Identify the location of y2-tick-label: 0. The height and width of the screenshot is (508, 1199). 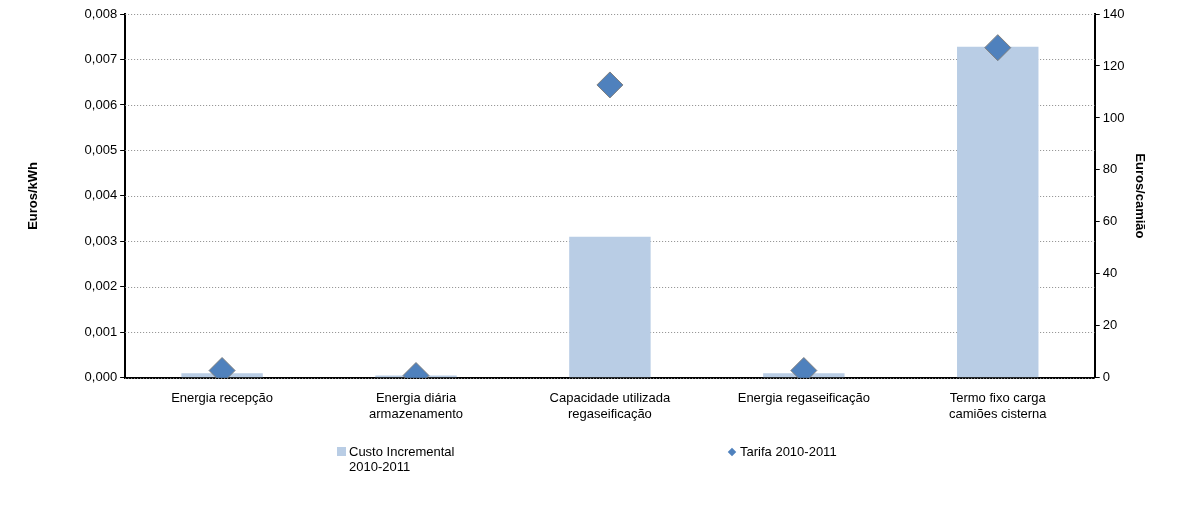
(1106, 377).